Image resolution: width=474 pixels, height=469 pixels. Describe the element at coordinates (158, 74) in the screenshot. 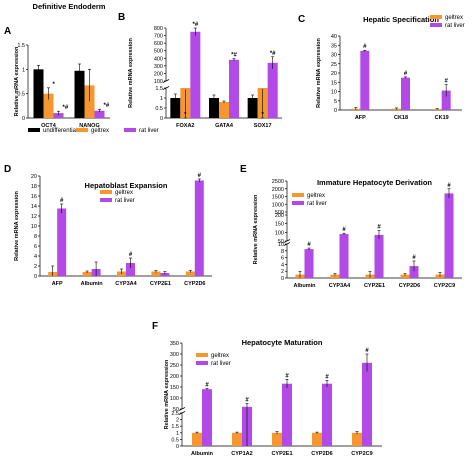

I see `panel-b-y-tick-label: 200` at that location.